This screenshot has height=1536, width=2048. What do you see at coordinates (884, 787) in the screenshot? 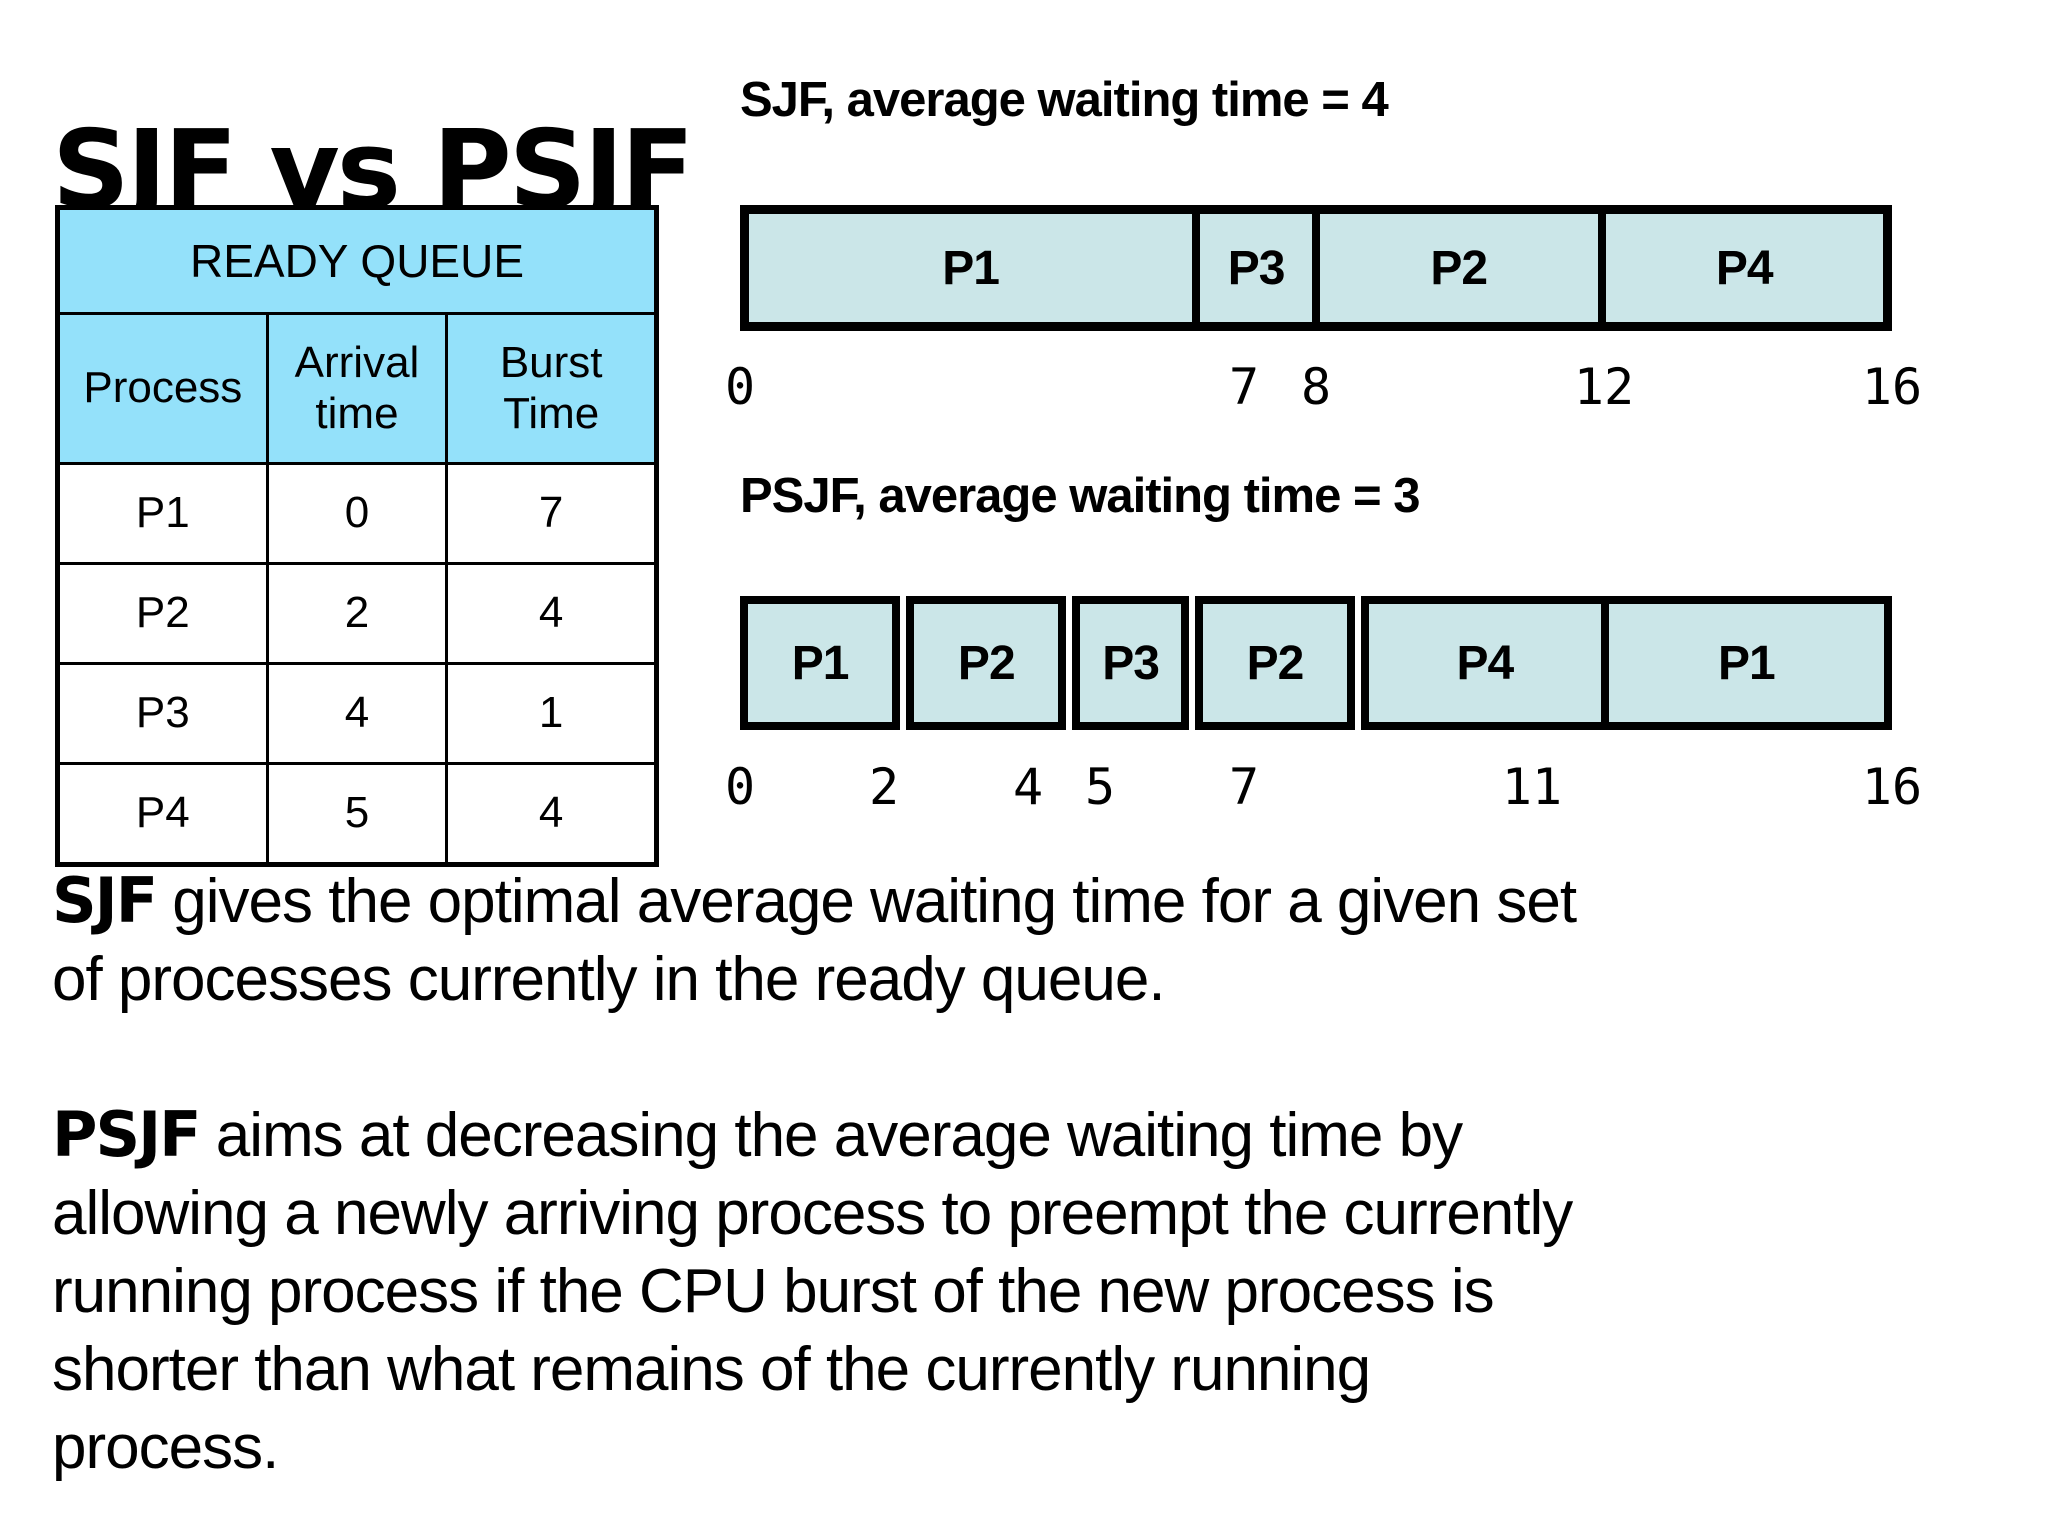
I see `tick-label: 2` at bounding box center [884, 787].